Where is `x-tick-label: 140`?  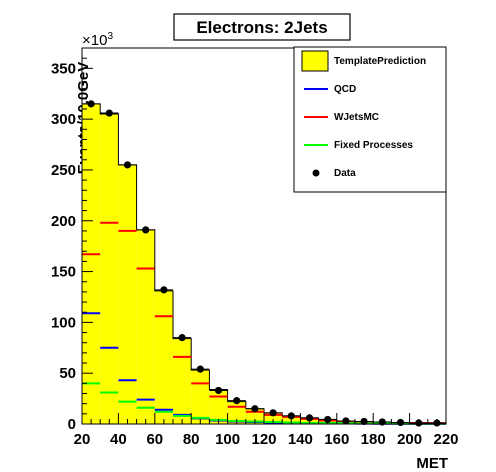
x-tick-label: 140 is located at coordinates (300, 439).